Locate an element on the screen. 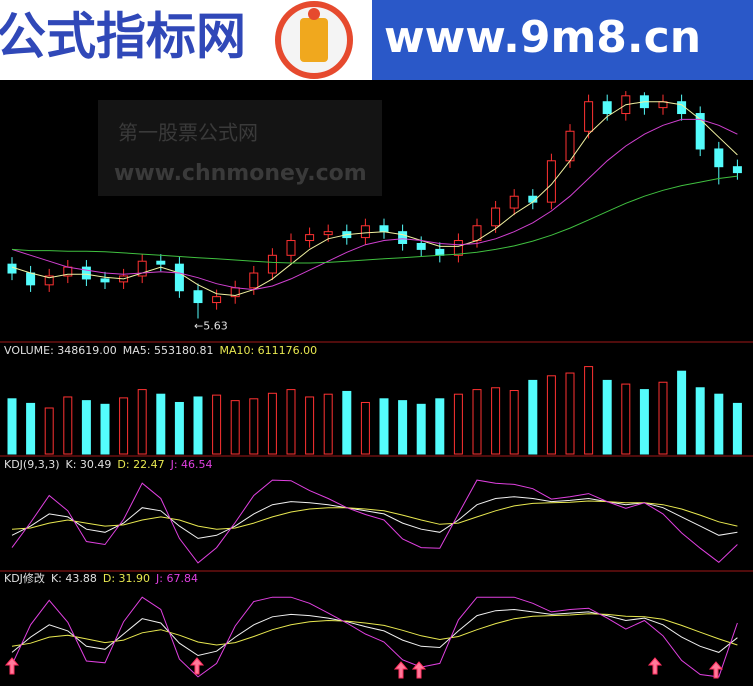  readout-item: K: 30.49 is located at coordinates (89, 464).